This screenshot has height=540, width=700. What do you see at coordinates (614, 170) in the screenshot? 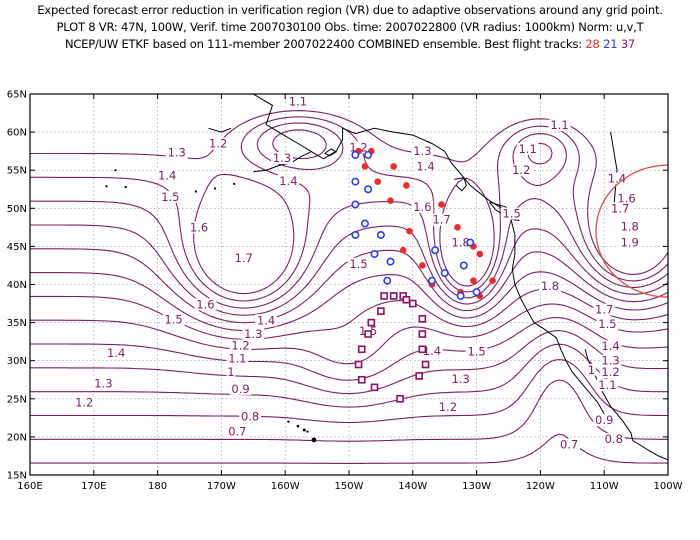
I see `interior-boundary` at bounding box center [614, 170].